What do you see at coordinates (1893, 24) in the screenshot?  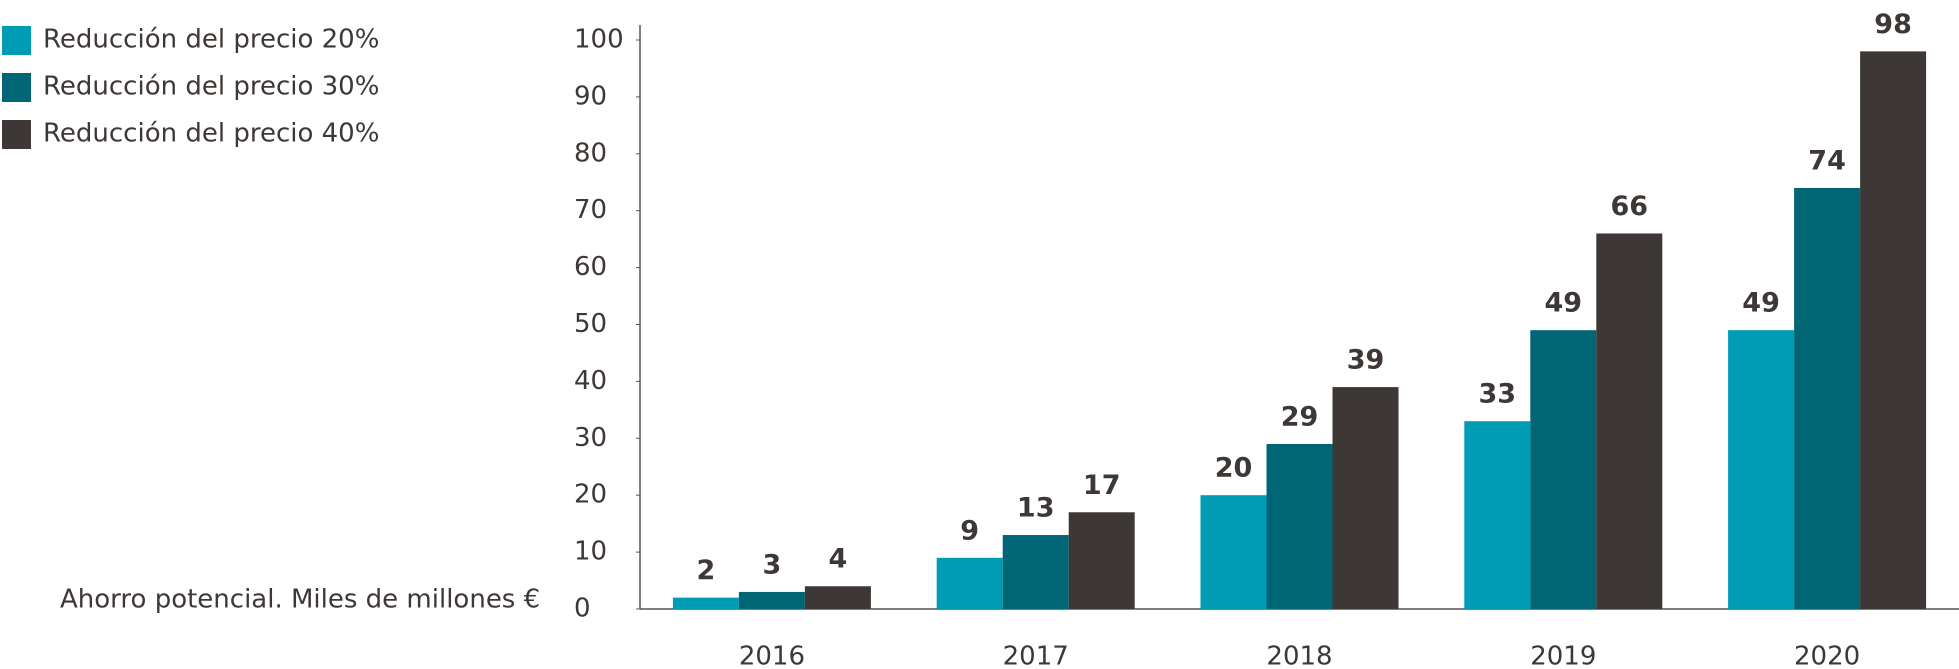 I see `value-label: 98` at bounding box center [1893, 24].